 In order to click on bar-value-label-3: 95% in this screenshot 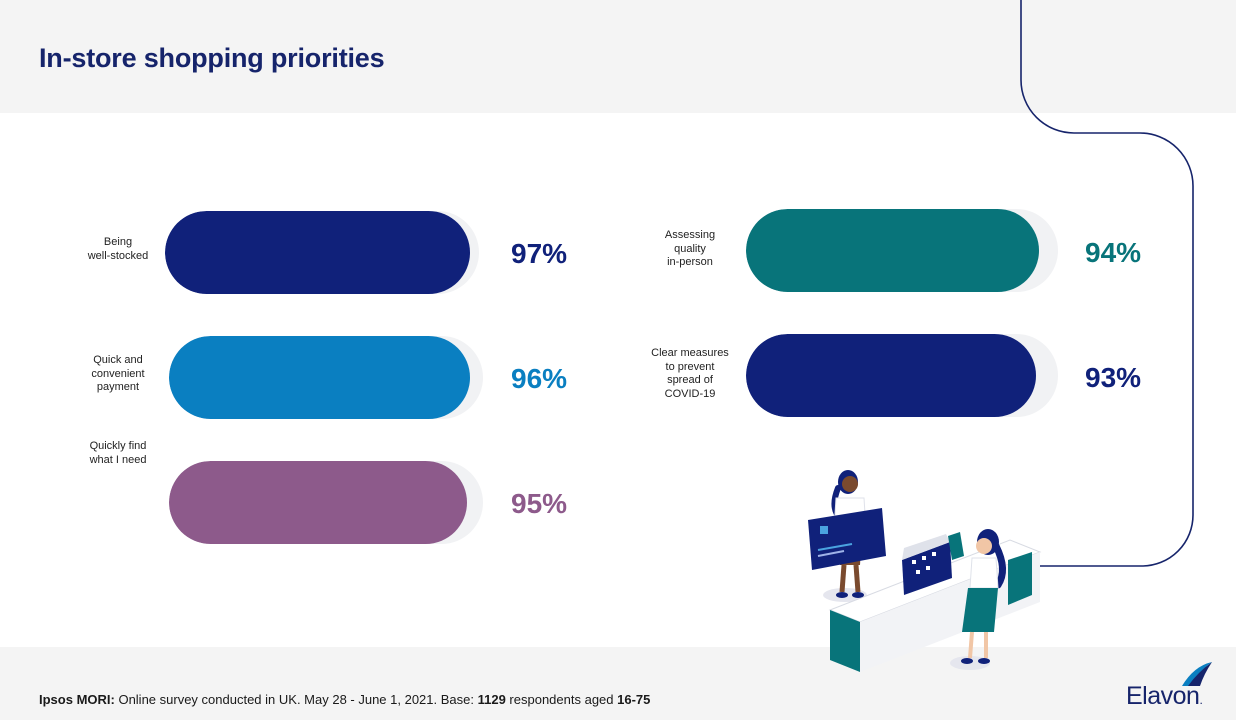, I will do `click(539, 503)`.